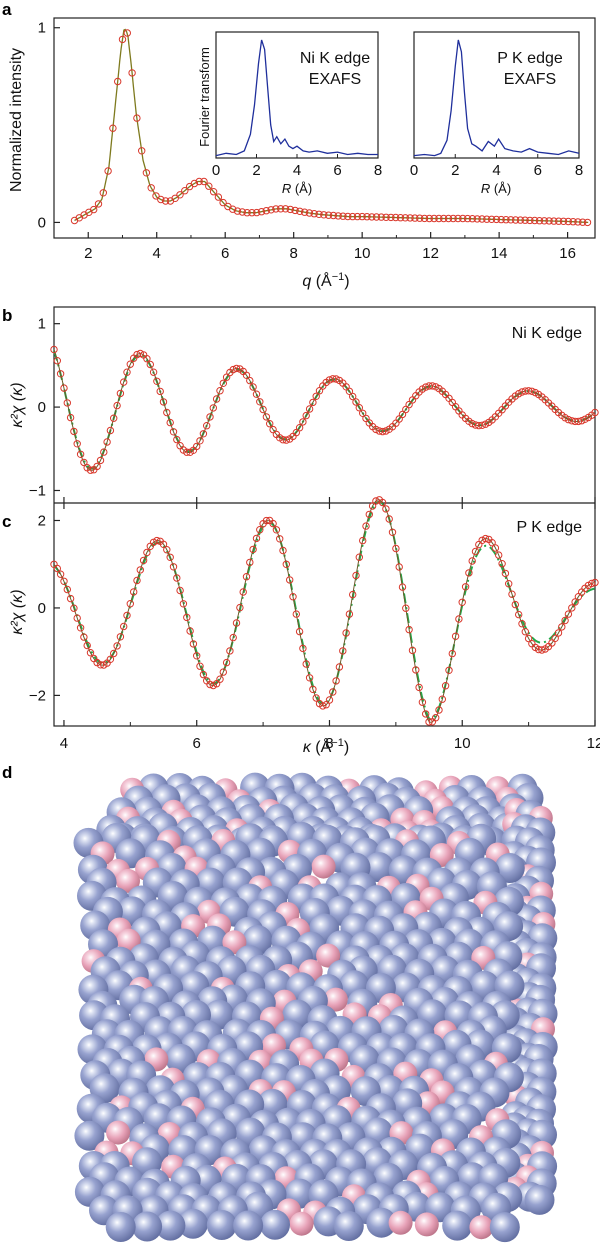 The width and height of the screenshot is (600, 1246). I want to click on panel-a-ytick-label: 1, so click(42, 28).